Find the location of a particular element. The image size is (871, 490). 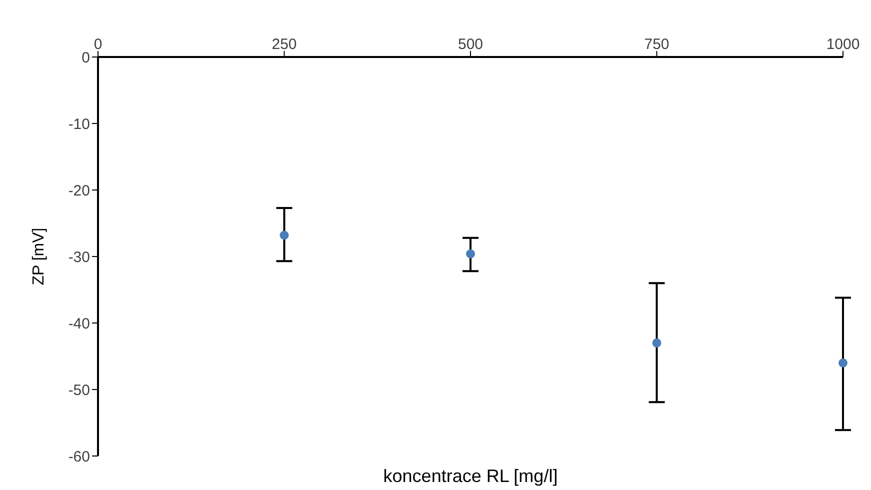

x-tick-label: 250 is located at coordinates (284, 44).